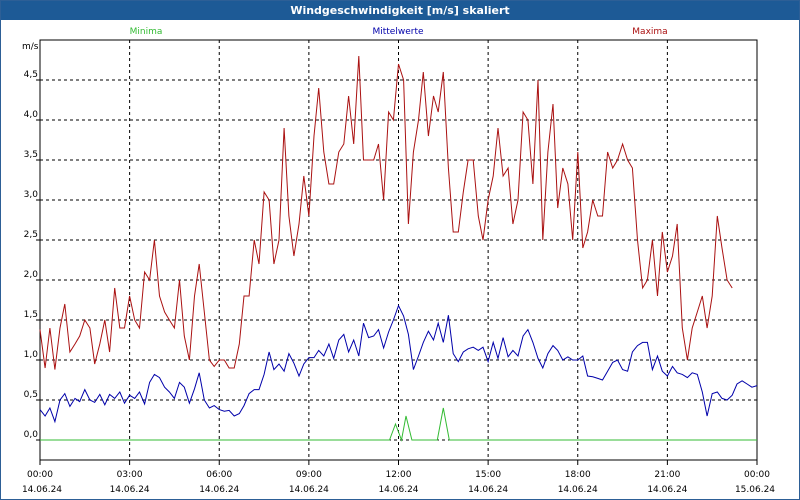  What do you see at coordinates (488, 475) in the screenshot?
I see `x-tick-time: 15:00` at bounding box center [488, 475].